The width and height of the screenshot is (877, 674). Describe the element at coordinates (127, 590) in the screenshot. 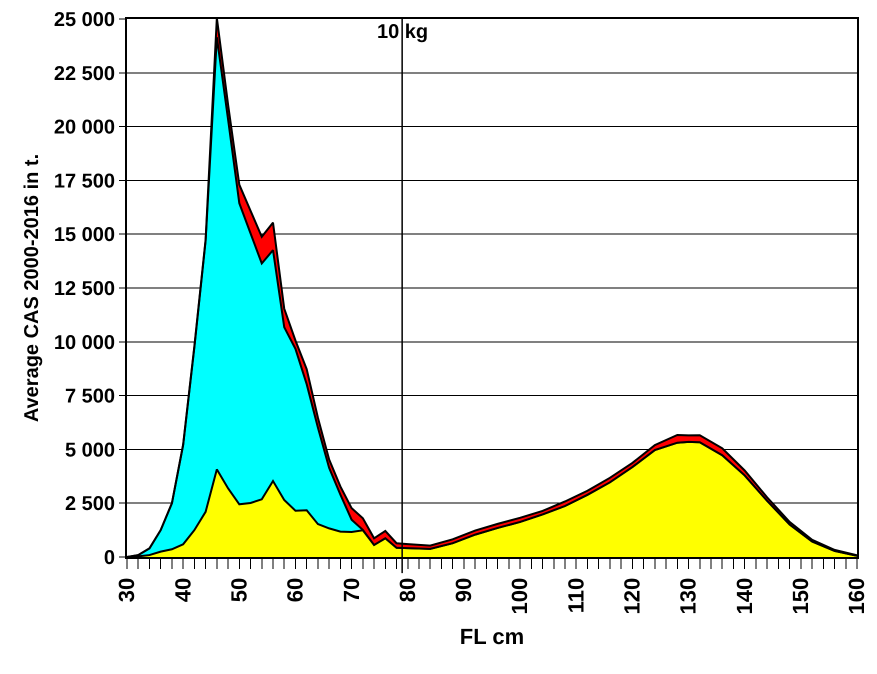

I see `x-tick-label: 30` at that location.